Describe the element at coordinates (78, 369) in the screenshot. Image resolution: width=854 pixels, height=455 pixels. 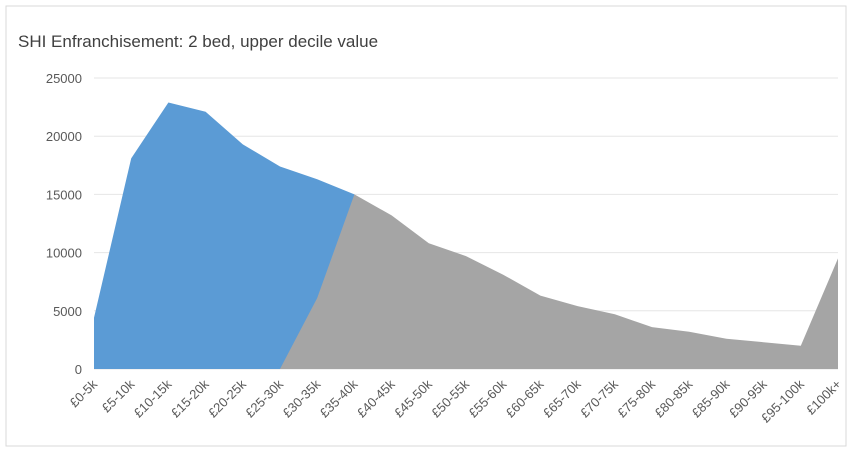
I see `y-tick-label: 0` at that location.